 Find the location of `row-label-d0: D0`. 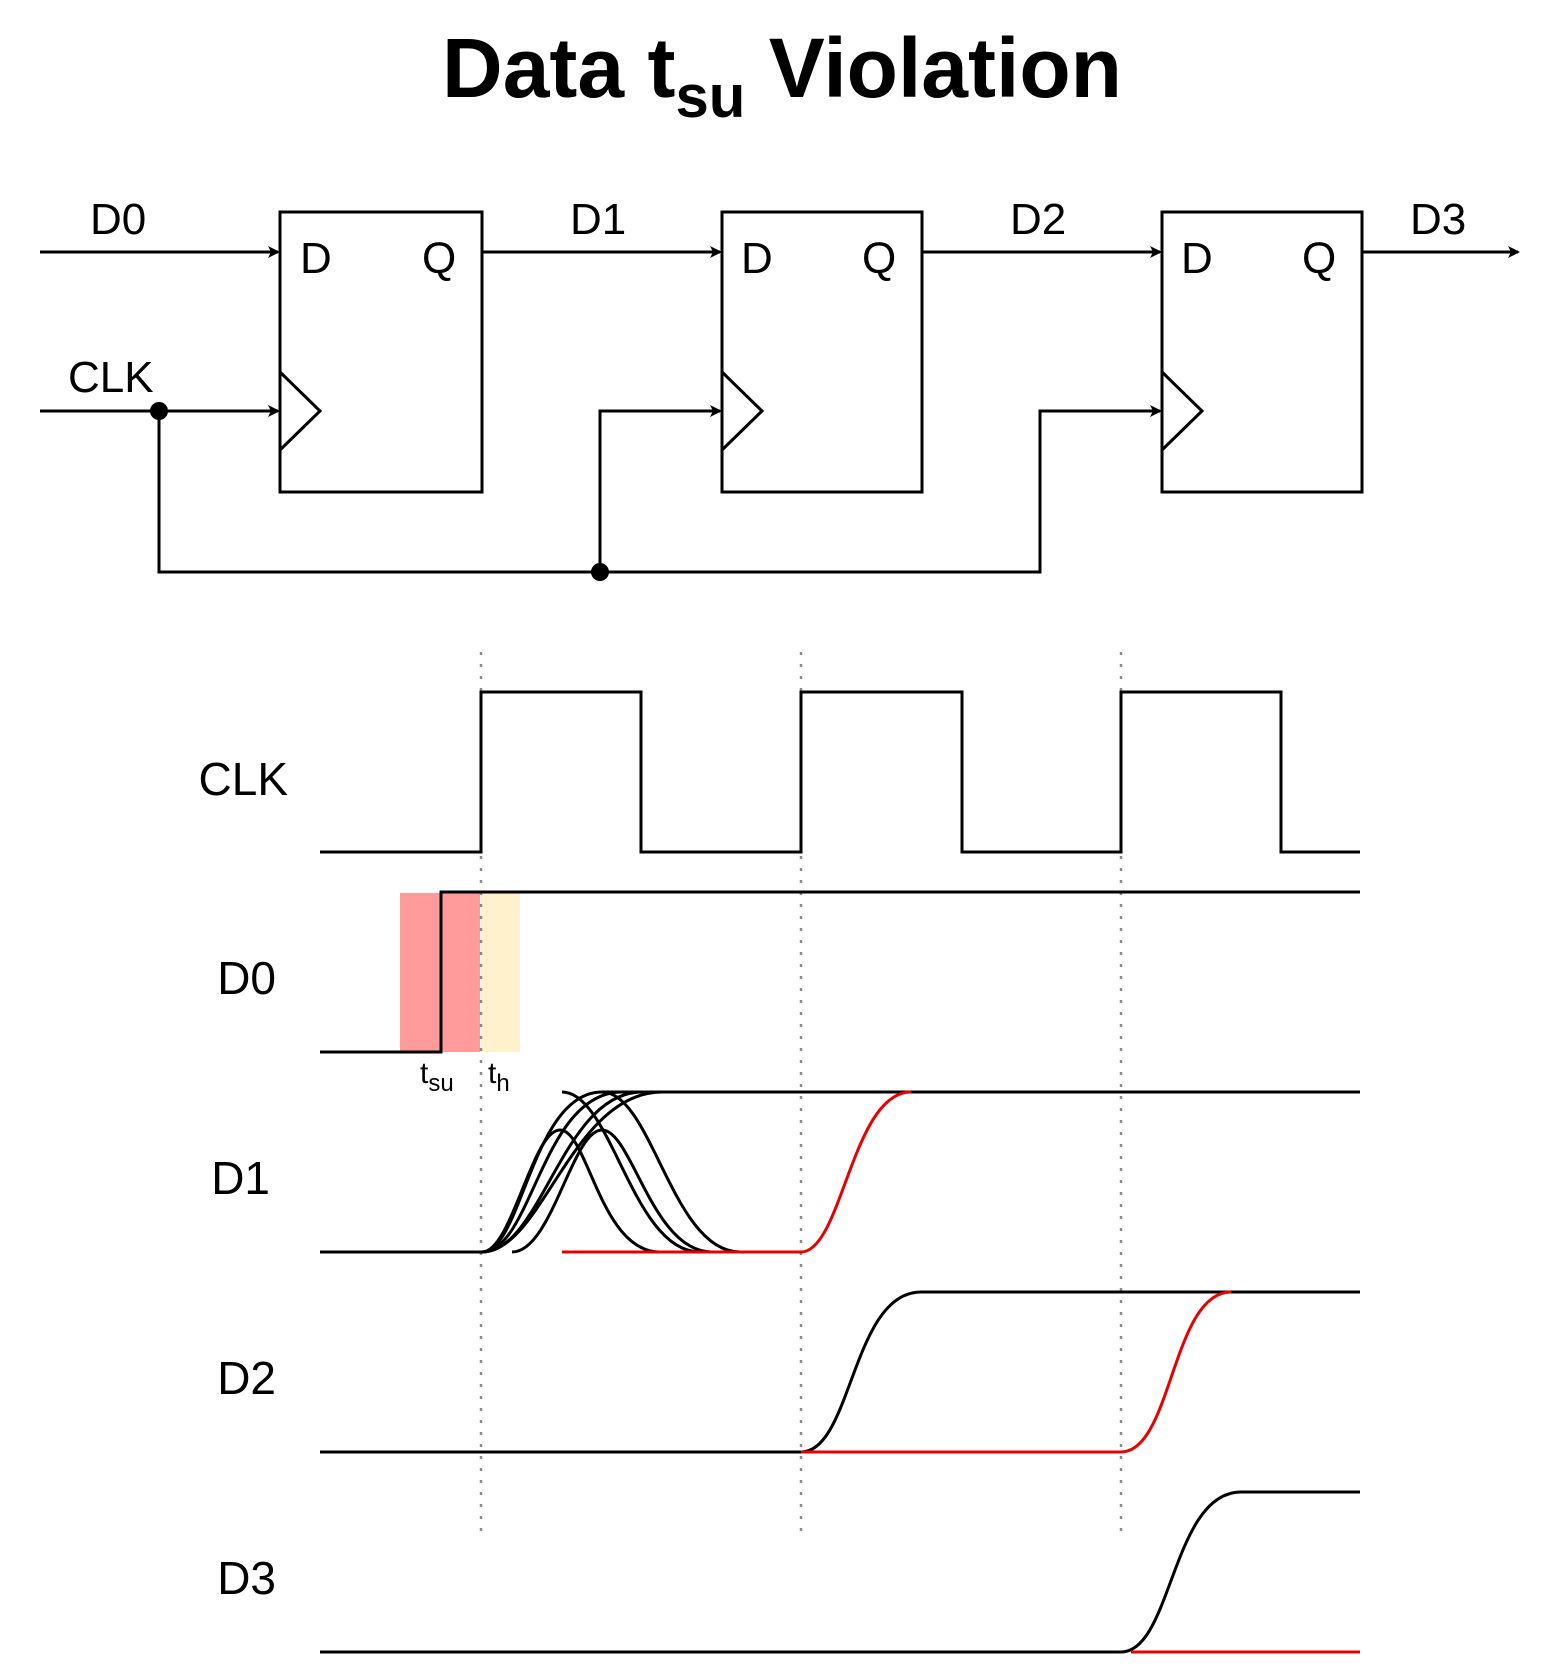

row-label-d0: D0 is located at coordinates (246, 978).